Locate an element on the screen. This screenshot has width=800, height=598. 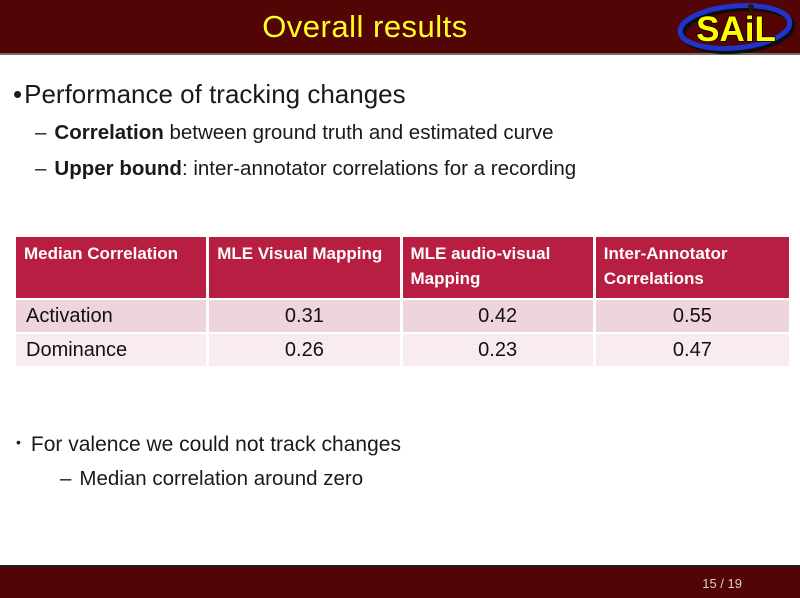
logo-figure-icon is located at coordinates (751, 9).